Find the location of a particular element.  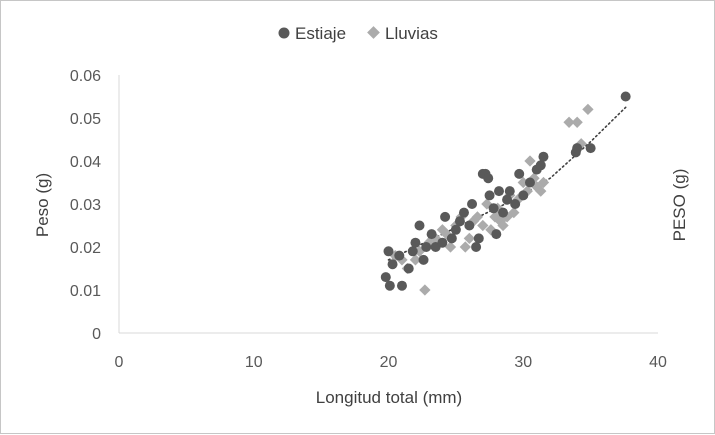

legend-label-lluvias: Lluvias is located at coordinates (411, 33).